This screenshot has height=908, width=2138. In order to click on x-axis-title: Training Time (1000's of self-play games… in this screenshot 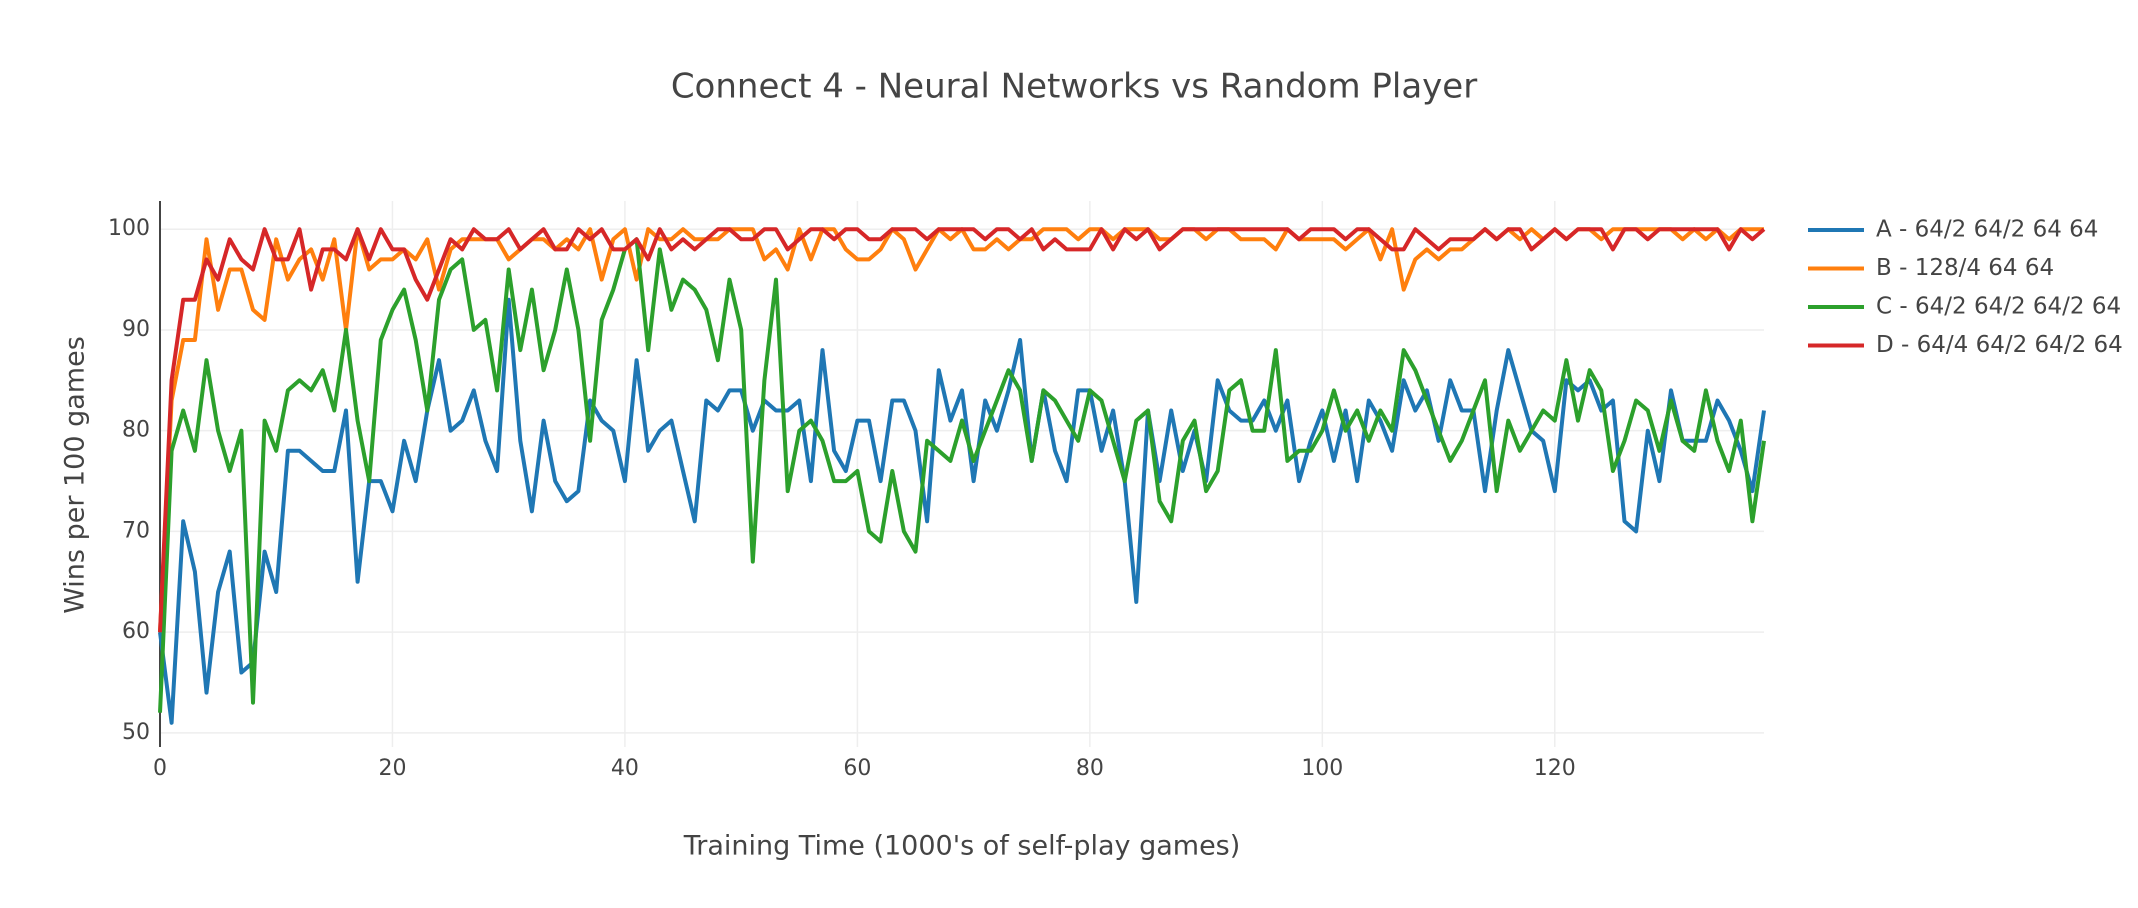, I will do `click(962, 846)`.